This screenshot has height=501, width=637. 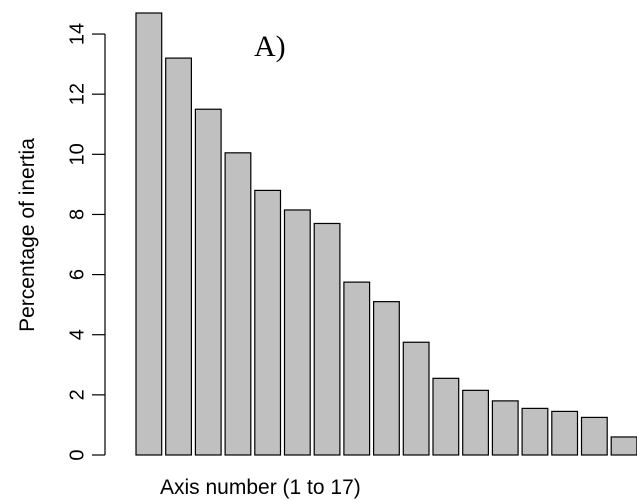 What do you see at coordinates (77, 454) in the screenshot?
I see `y-tick-label-0: 0` at bounding box center [77, 454].